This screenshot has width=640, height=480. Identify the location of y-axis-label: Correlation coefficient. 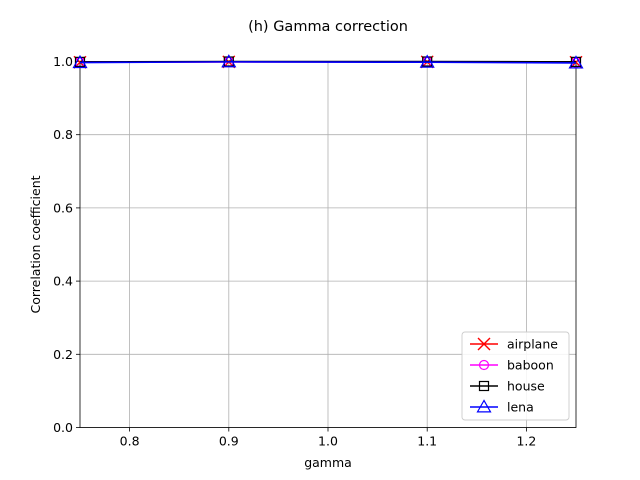
(35, 244).